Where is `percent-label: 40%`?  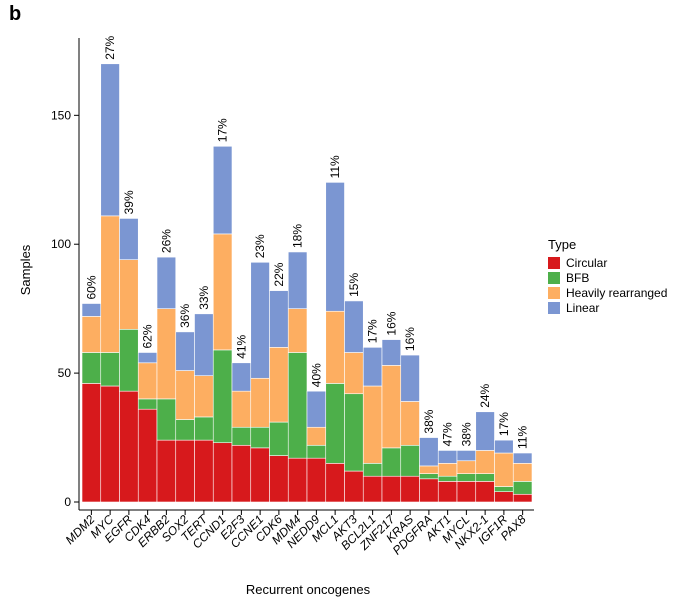 percent-label: 40% is located at coordinates (316, 375).